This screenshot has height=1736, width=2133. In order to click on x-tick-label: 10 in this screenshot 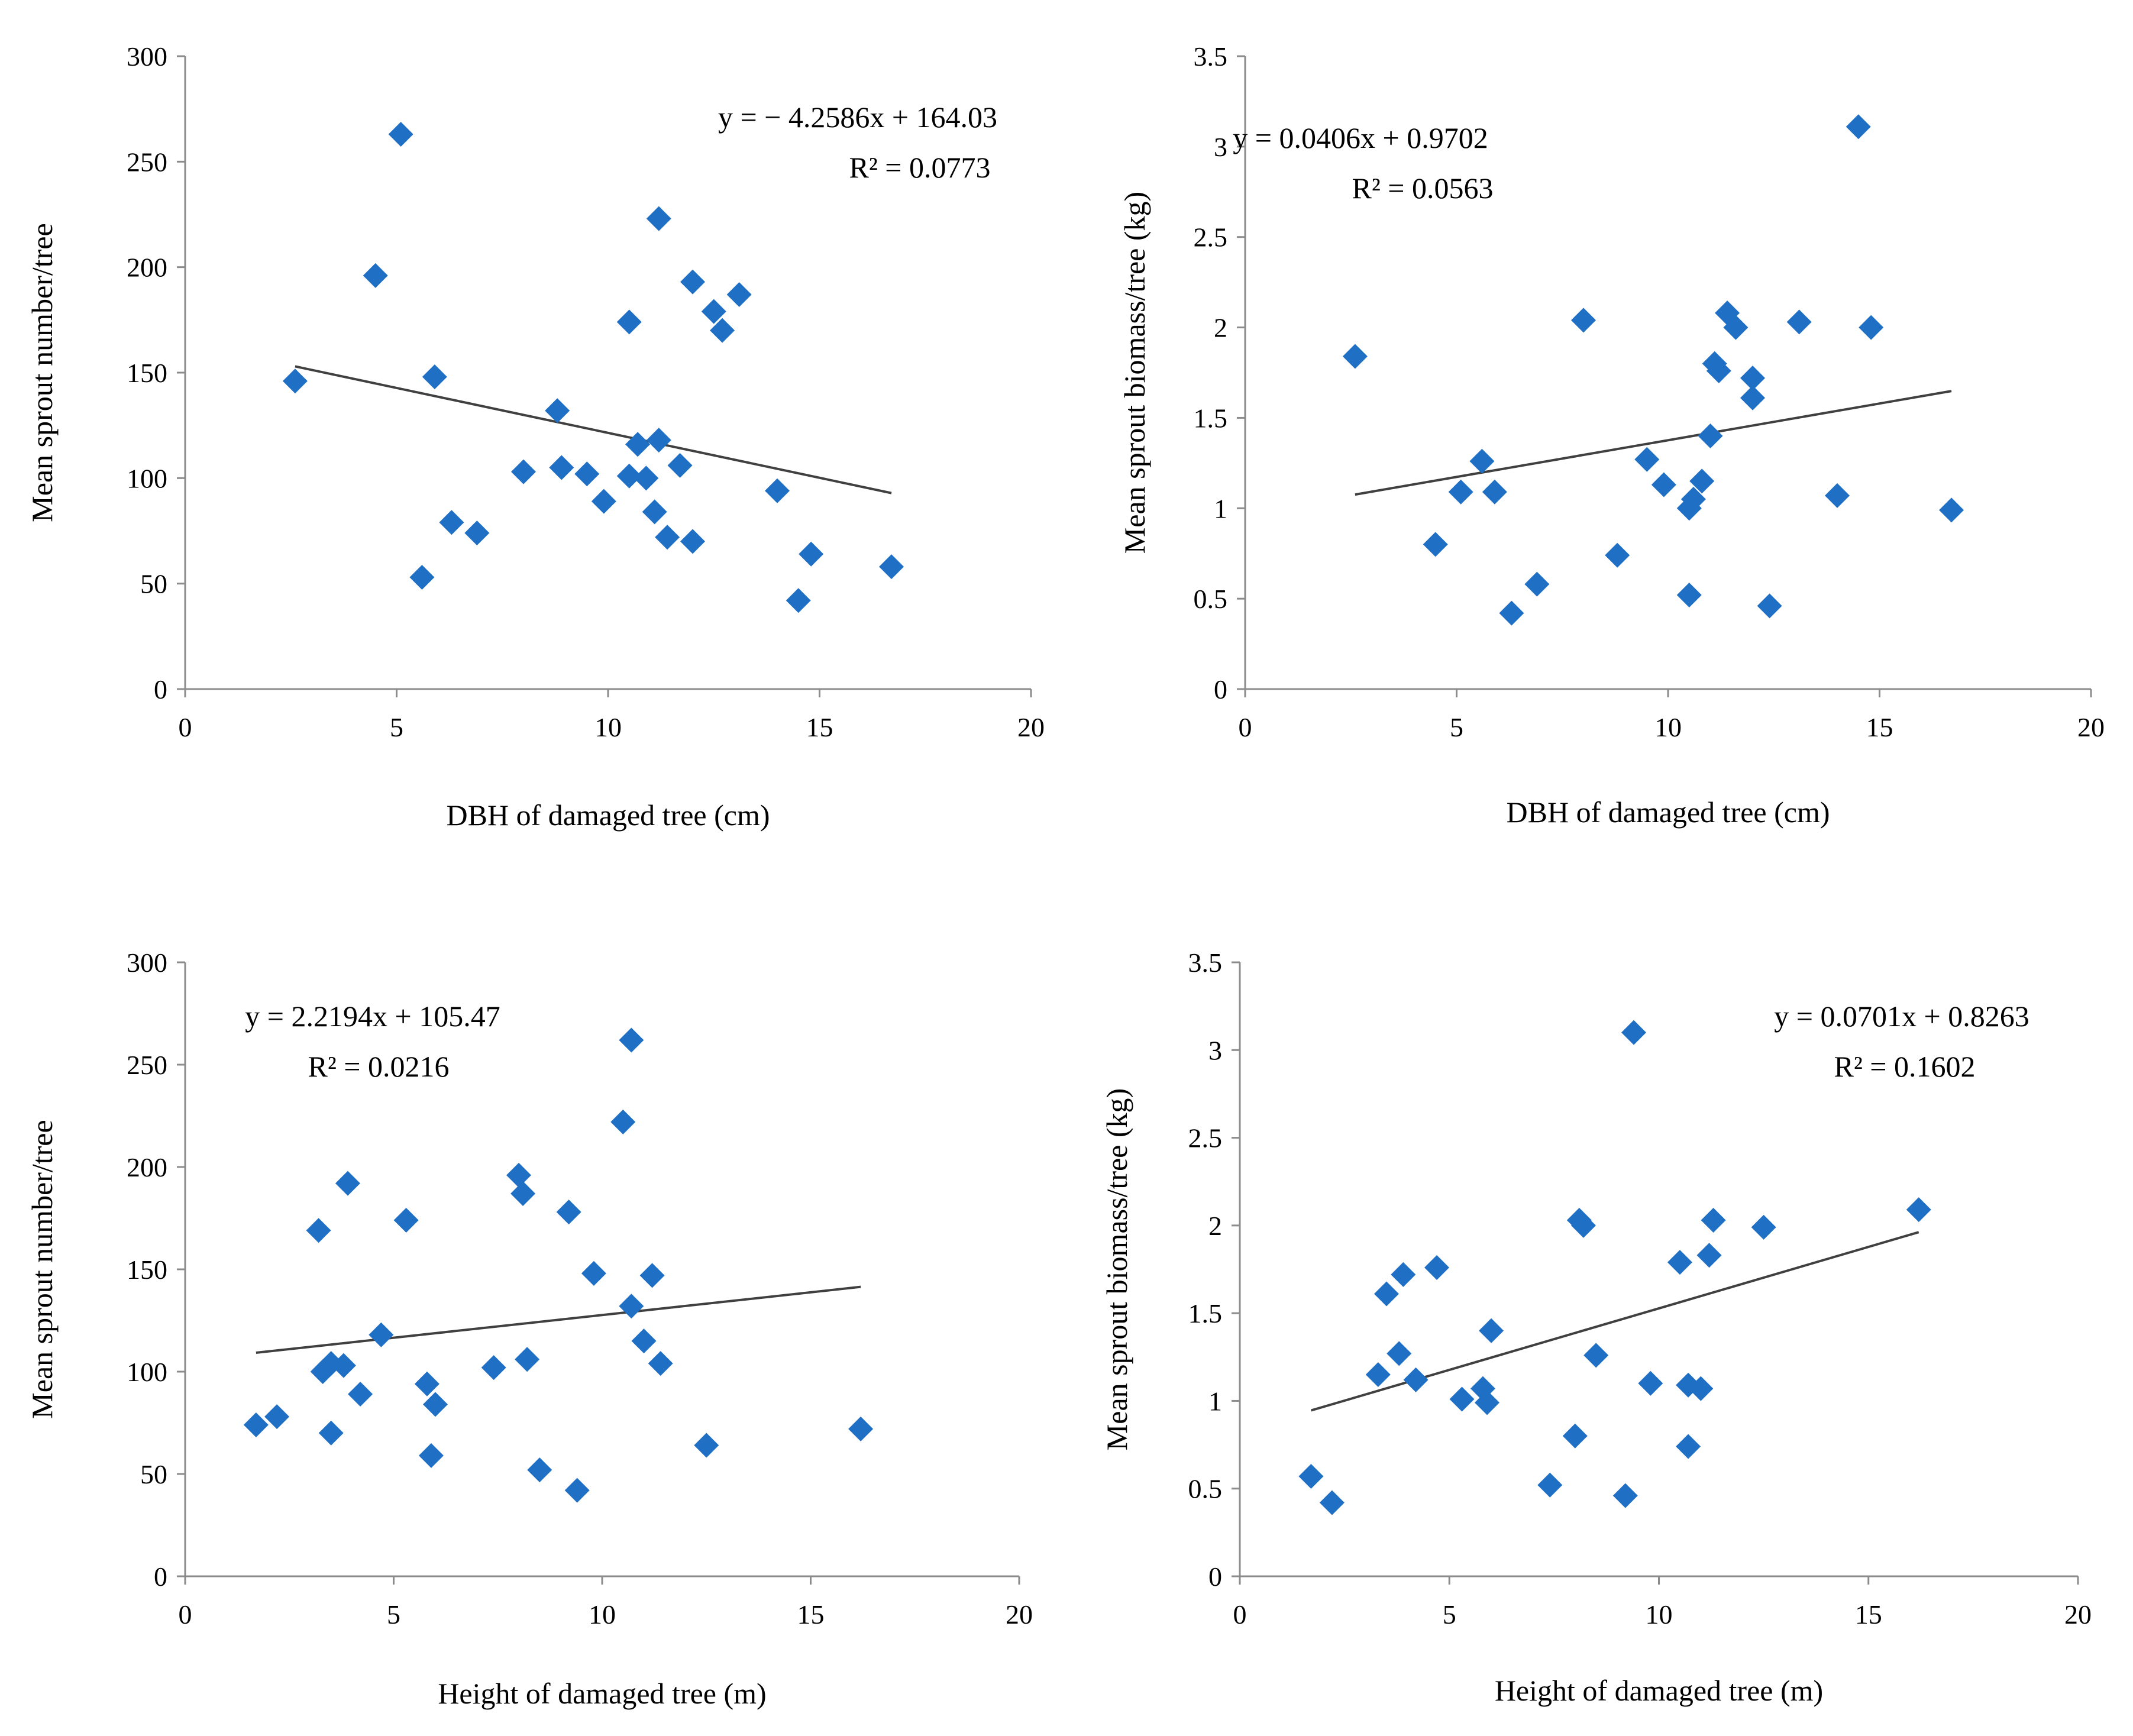, I will do `click(1660, 1614)`.